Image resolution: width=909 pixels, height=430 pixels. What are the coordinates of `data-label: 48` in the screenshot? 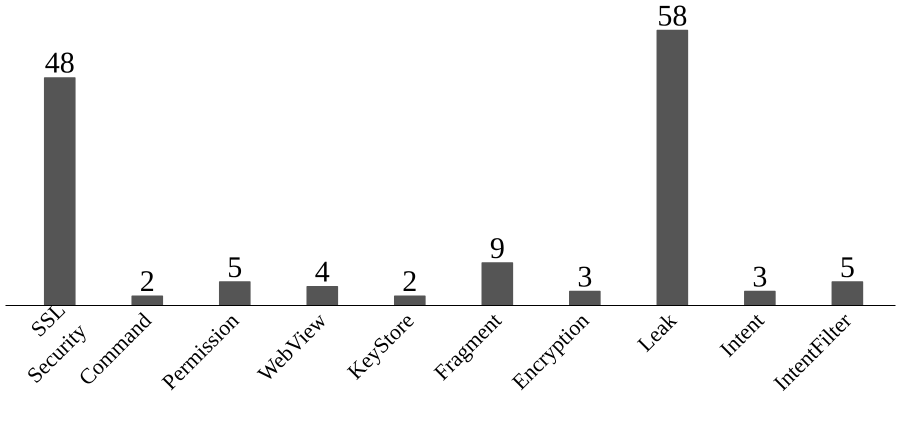 It's located at (59, 63).